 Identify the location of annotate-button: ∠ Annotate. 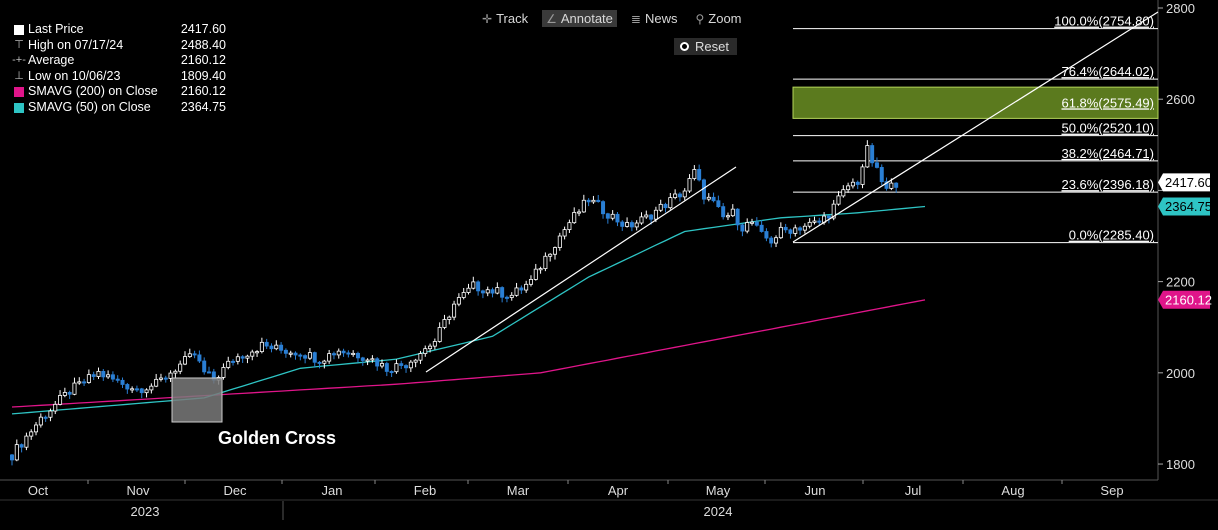
(579, 18).